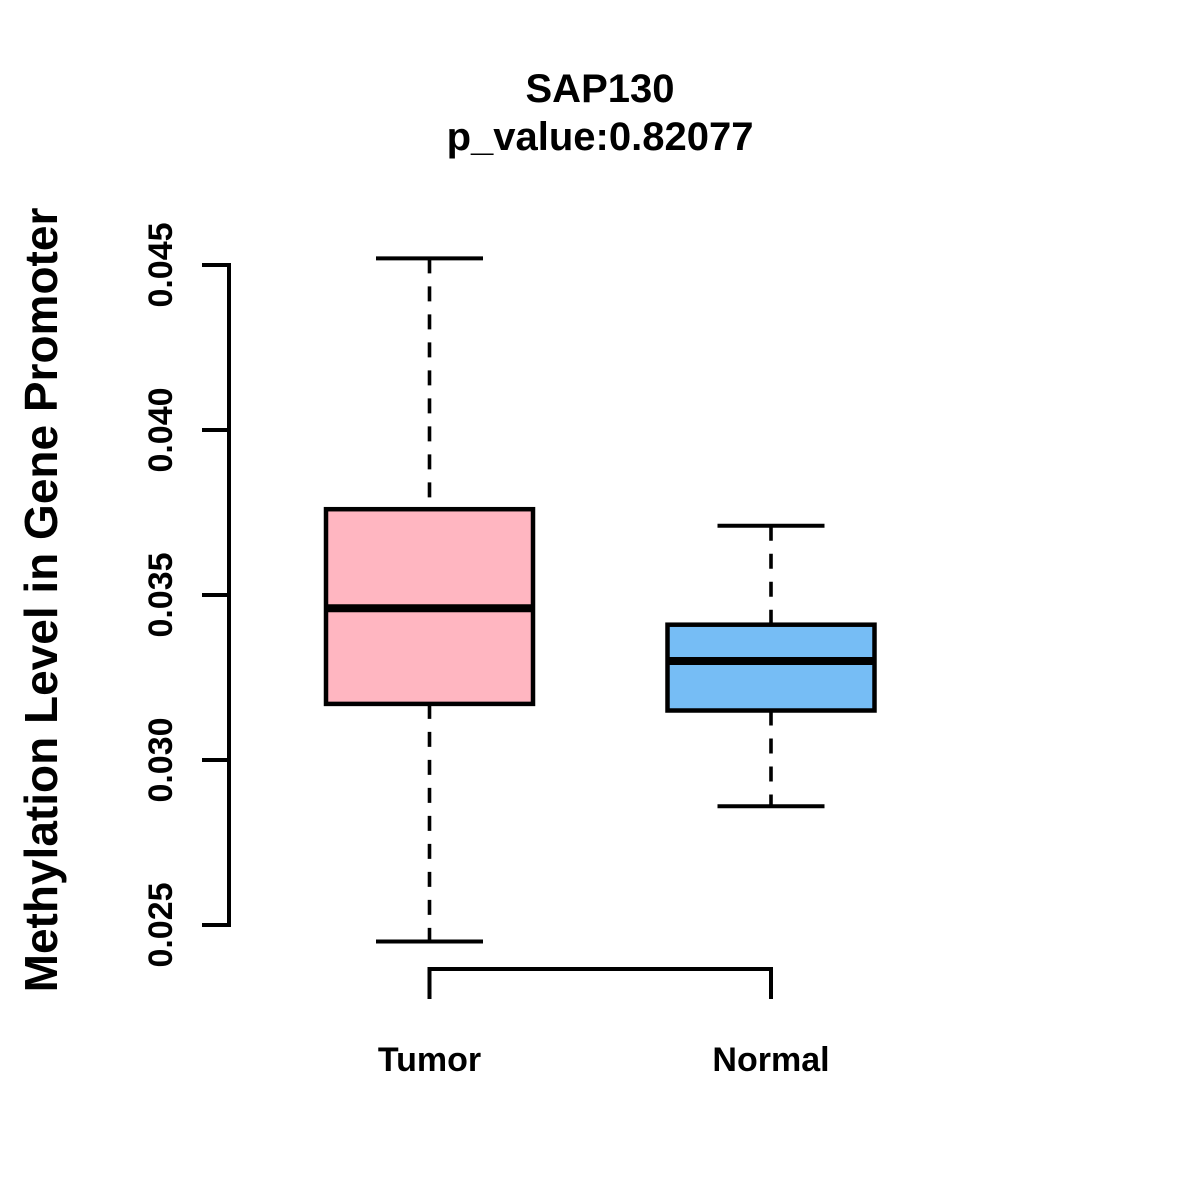 This screenshot has width=1200, height=1200. What do you see at coordinates (161, 594) in the screenshot?
I see `y-tick-label: 0.035` at bounding box center [161, 594].